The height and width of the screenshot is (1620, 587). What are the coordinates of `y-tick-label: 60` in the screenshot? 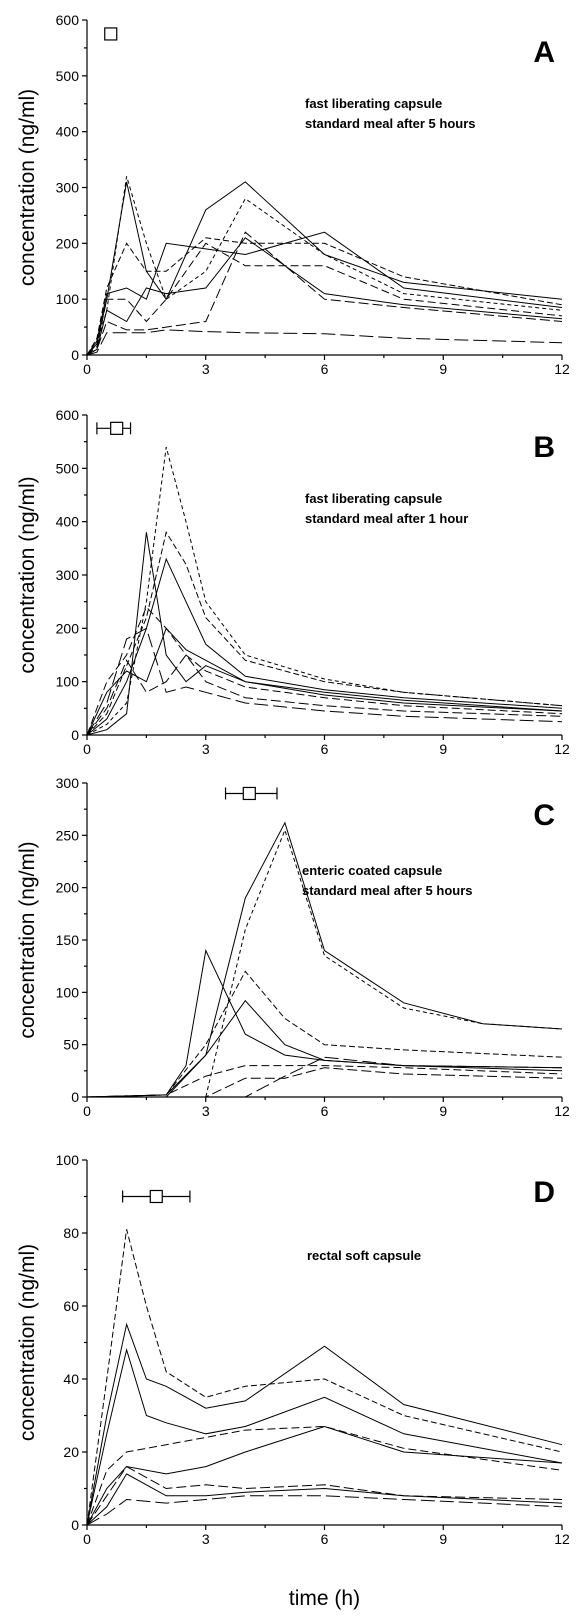 It's located at (71, 1306).